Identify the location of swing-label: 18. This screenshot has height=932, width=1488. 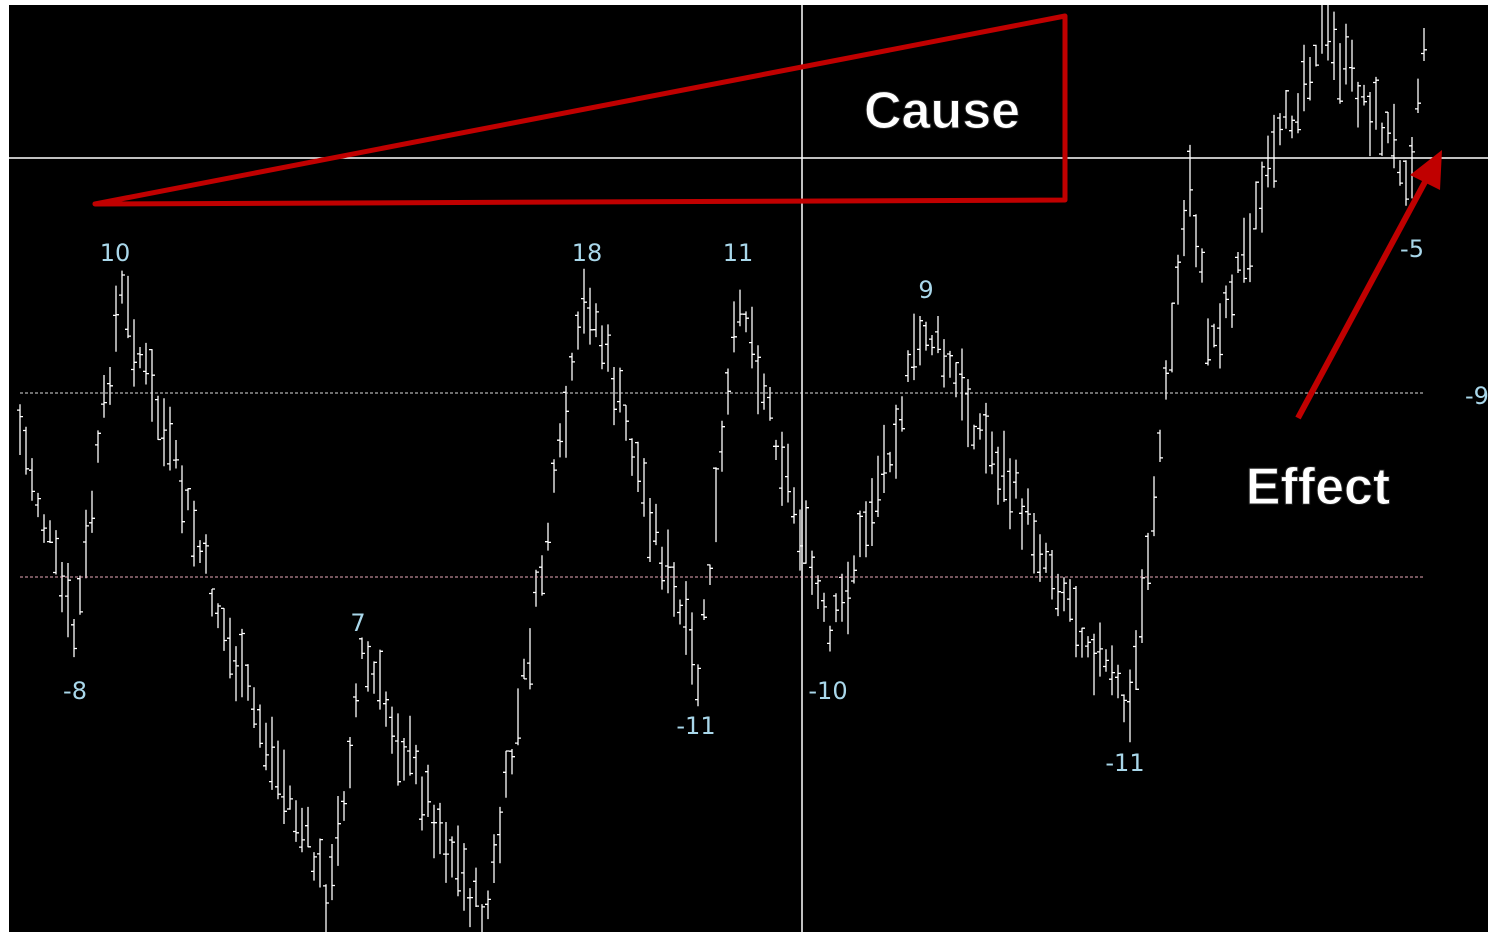
(587, 253).